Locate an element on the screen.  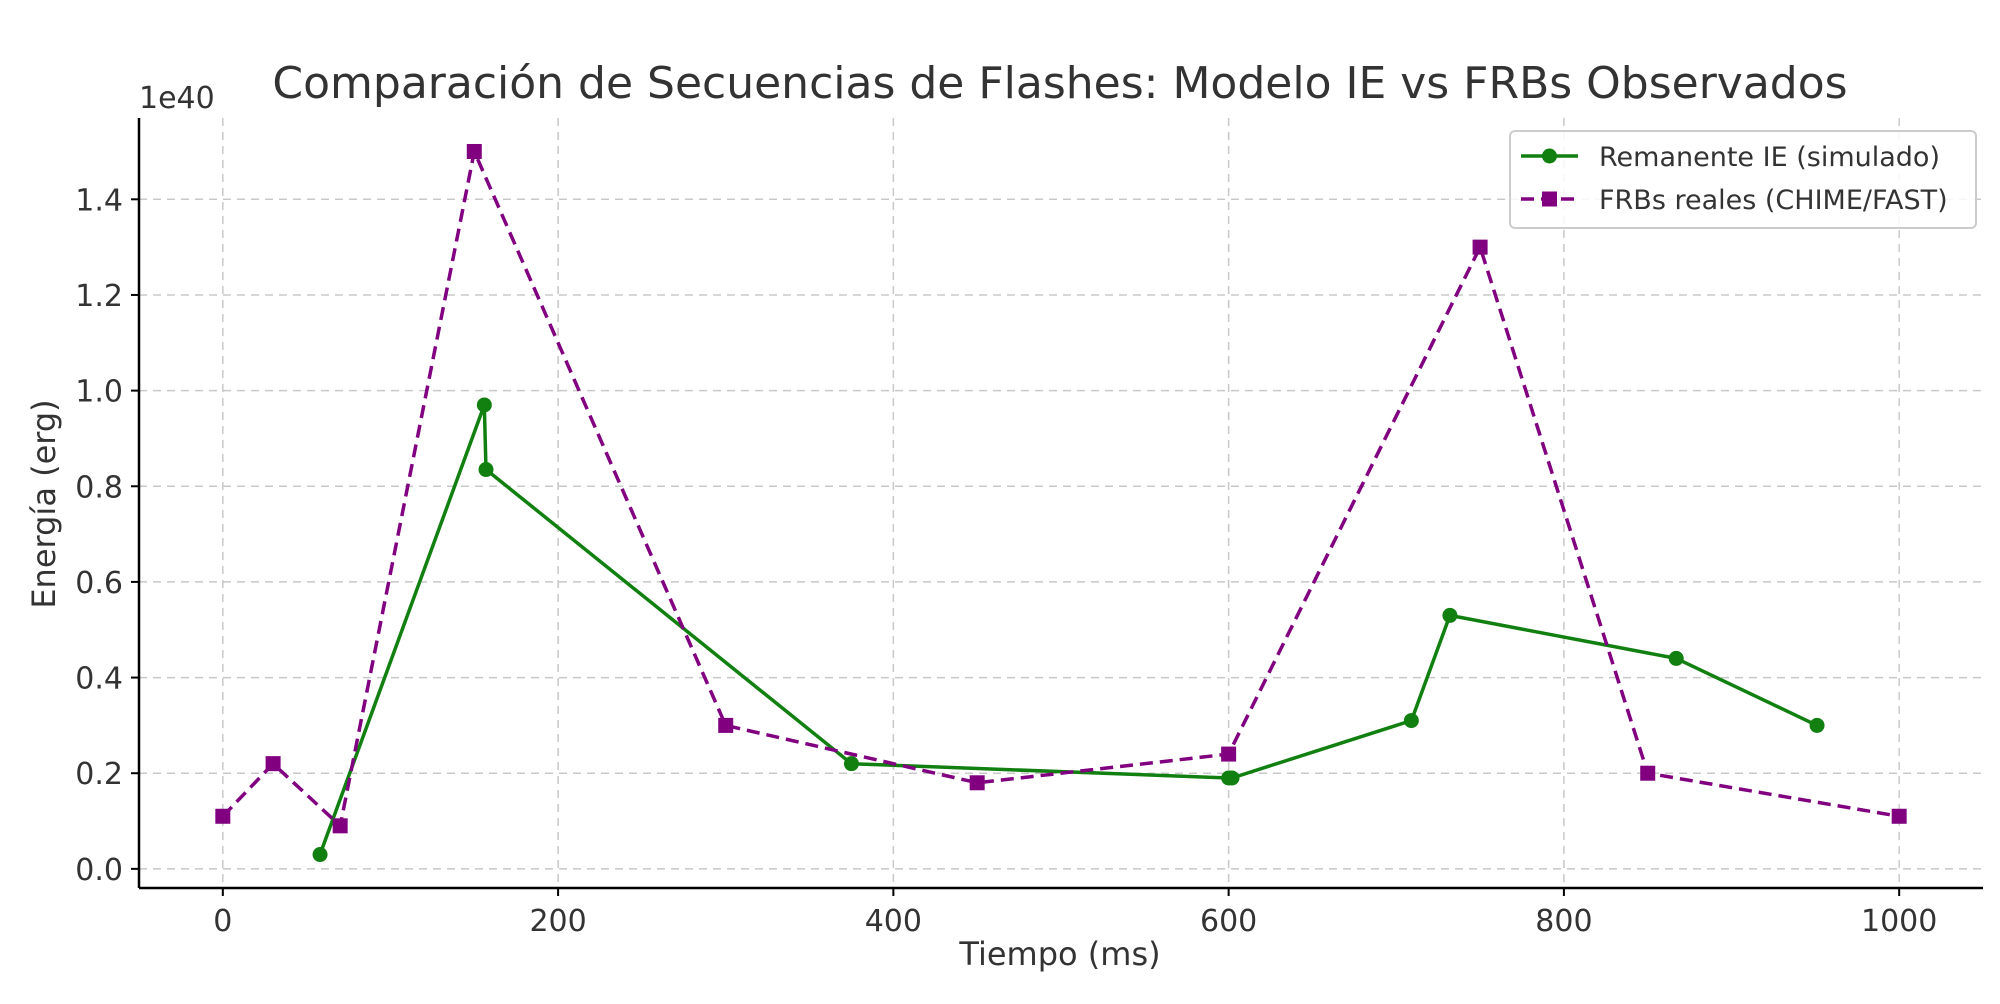
x-tick-label: 0 is located at coordinates (222, 921).